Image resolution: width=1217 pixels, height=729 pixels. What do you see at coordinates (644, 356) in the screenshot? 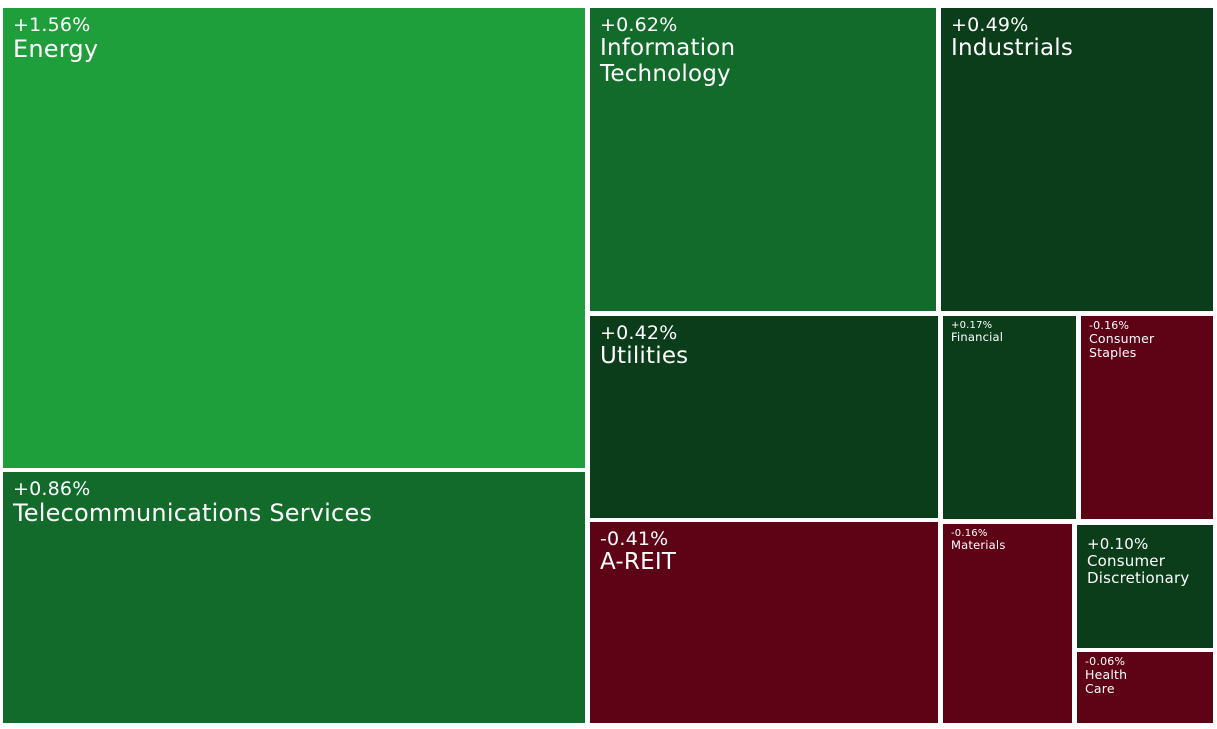
I see `tile-sector-label: Utilities` at bounding box center [644, 356].